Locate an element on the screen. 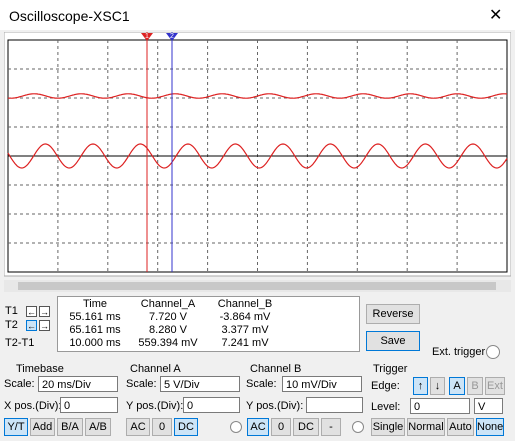  chb-coupling: DC is located at coordinates (306, 427).